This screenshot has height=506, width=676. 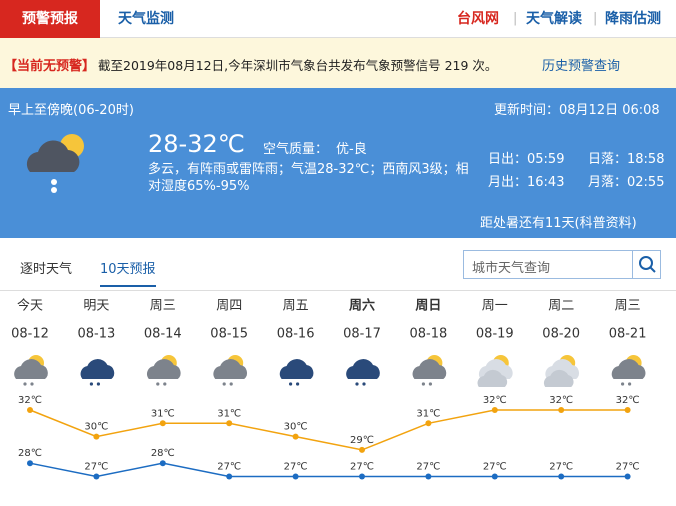 What do you see at coordinates (338, 19) in the screenshot?
I see `nav-bar: 预警预报 天气监测 台风网 | 天气解读 | 降雨估测` at bounding box center [338, 19].